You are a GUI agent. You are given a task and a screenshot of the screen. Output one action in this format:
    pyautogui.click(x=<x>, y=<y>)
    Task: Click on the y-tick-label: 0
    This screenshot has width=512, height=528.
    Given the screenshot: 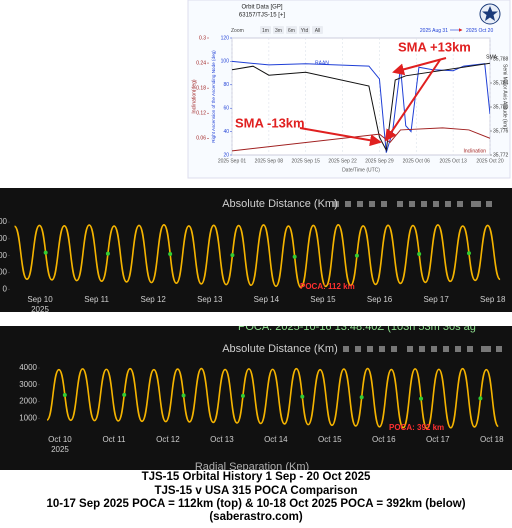 What is the action you would take?
    pyautogui.click(x=5, y=288)
    